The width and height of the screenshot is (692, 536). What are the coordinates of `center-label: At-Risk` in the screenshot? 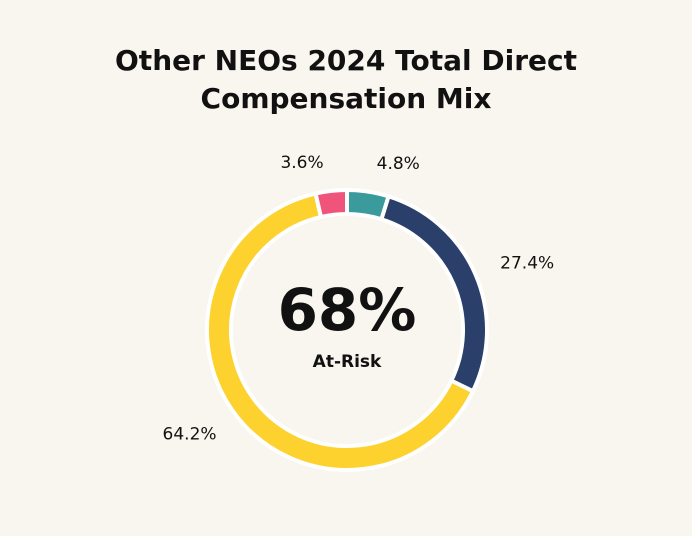 It's located at (347, 362).